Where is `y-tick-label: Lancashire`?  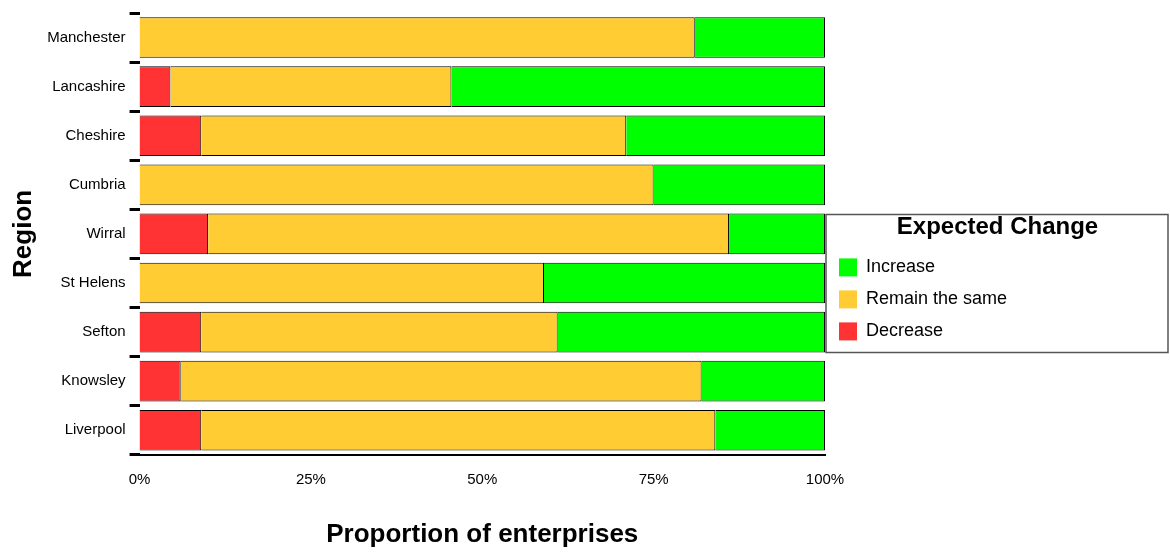
y-tick-label: Lancashire is located at coordinates (89, 85).